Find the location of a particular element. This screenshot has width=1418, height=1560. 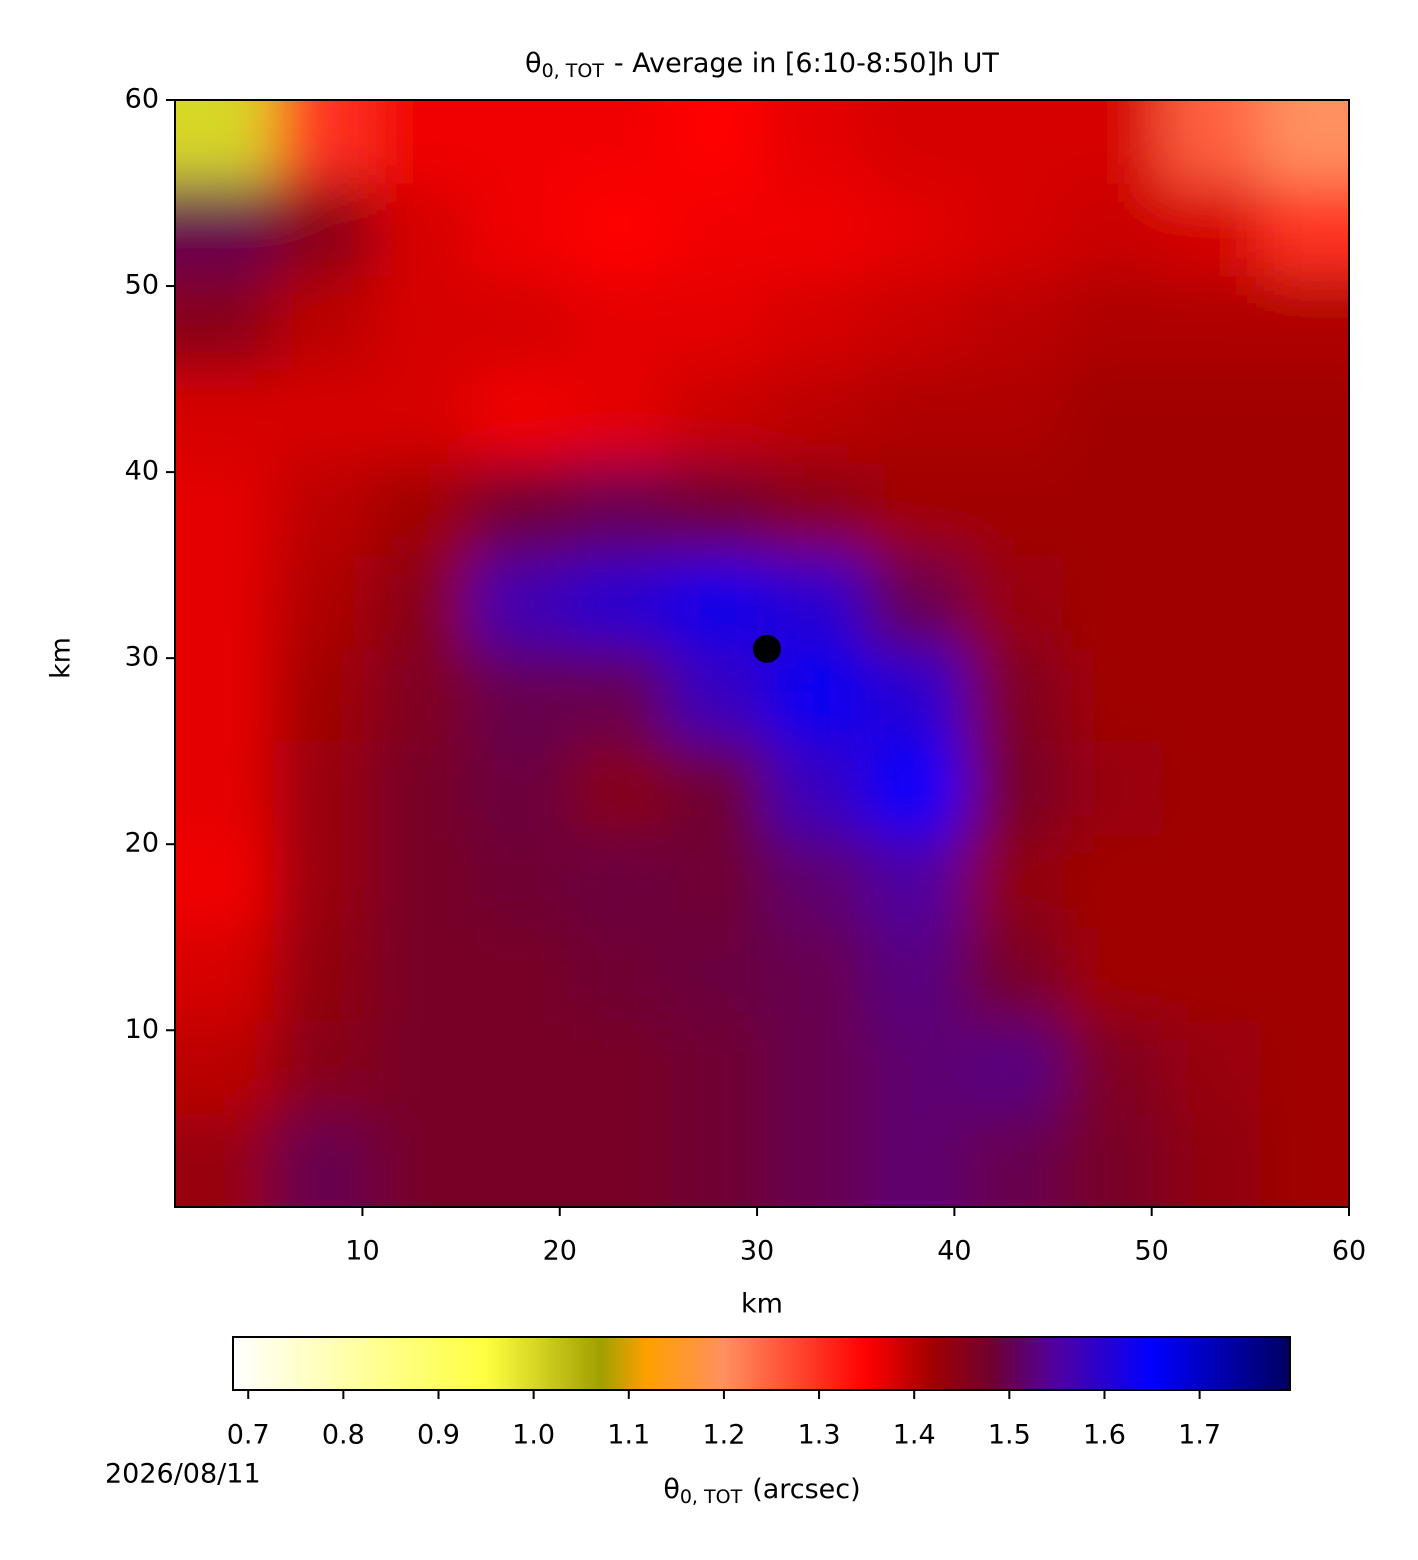

colorbar-tick-label: 0.9 is located at coordinates (438, 1435).